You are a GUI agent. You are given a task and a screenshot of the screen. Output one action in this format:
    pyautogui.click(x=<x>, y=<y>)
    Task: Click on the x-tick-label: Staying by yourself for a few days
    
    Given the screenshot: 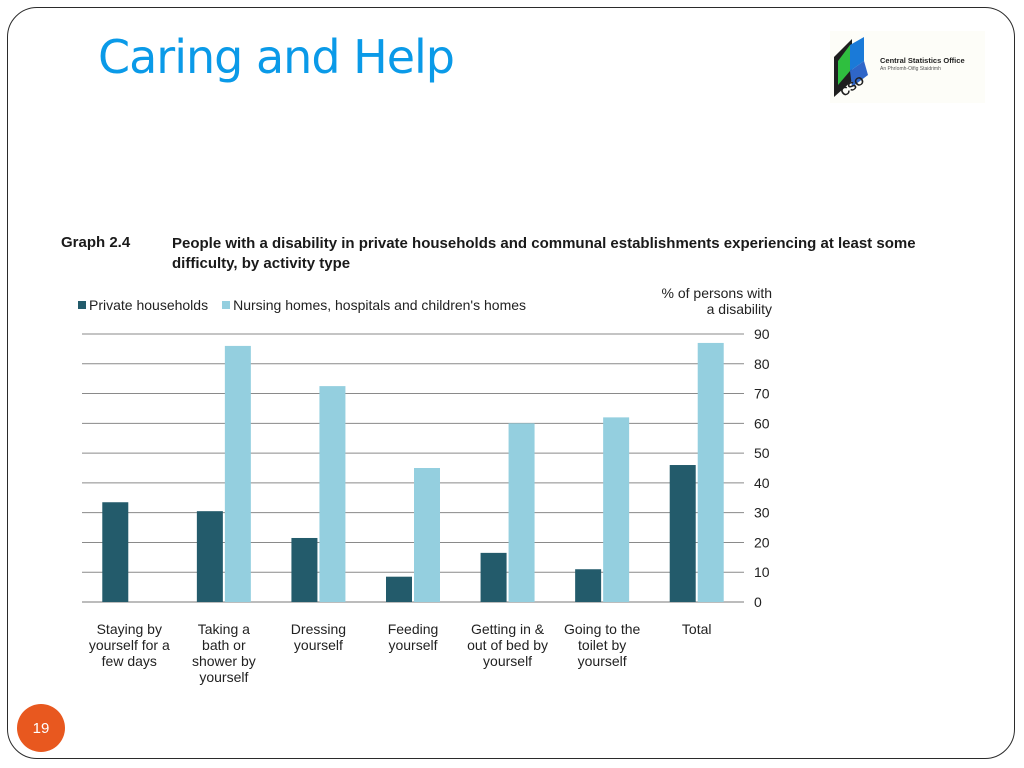 What is the action you would take?
    pyautogui.click(x=129, y=645)
    